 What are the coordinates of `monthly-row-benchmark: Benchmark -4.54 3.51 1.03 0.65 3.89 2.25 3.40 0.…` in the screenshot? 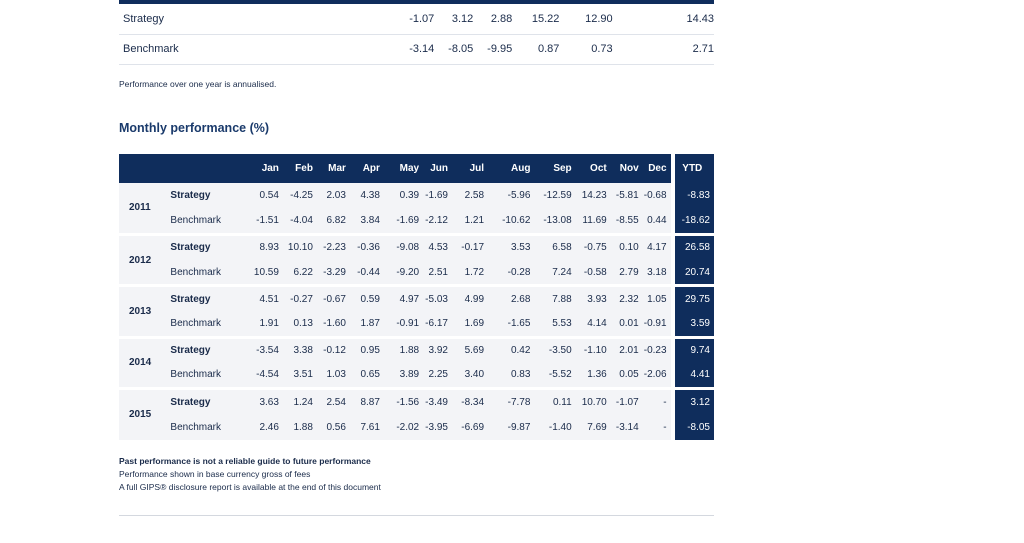 It's located at (416, 375).